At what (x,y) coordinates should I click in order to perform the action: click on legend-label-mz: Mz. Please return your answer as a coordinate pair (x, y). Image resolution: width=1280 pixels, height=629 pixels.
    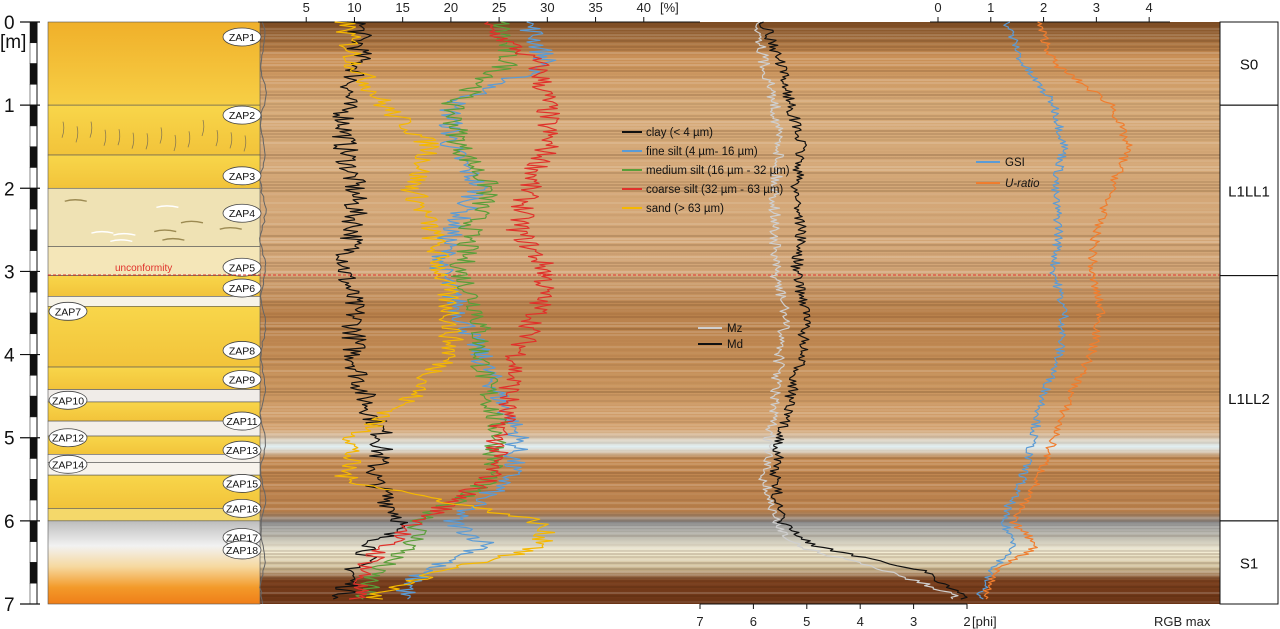
    Looking at the image, I should click on (735, 329).